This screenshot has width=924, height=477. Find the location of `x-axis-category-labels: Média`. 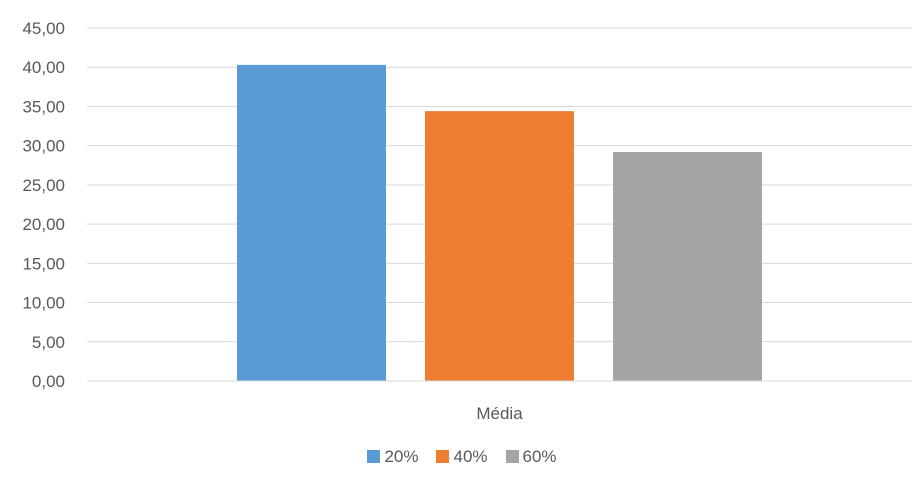

x-axis-category-labels: Média is located at coordinates (499, 413).